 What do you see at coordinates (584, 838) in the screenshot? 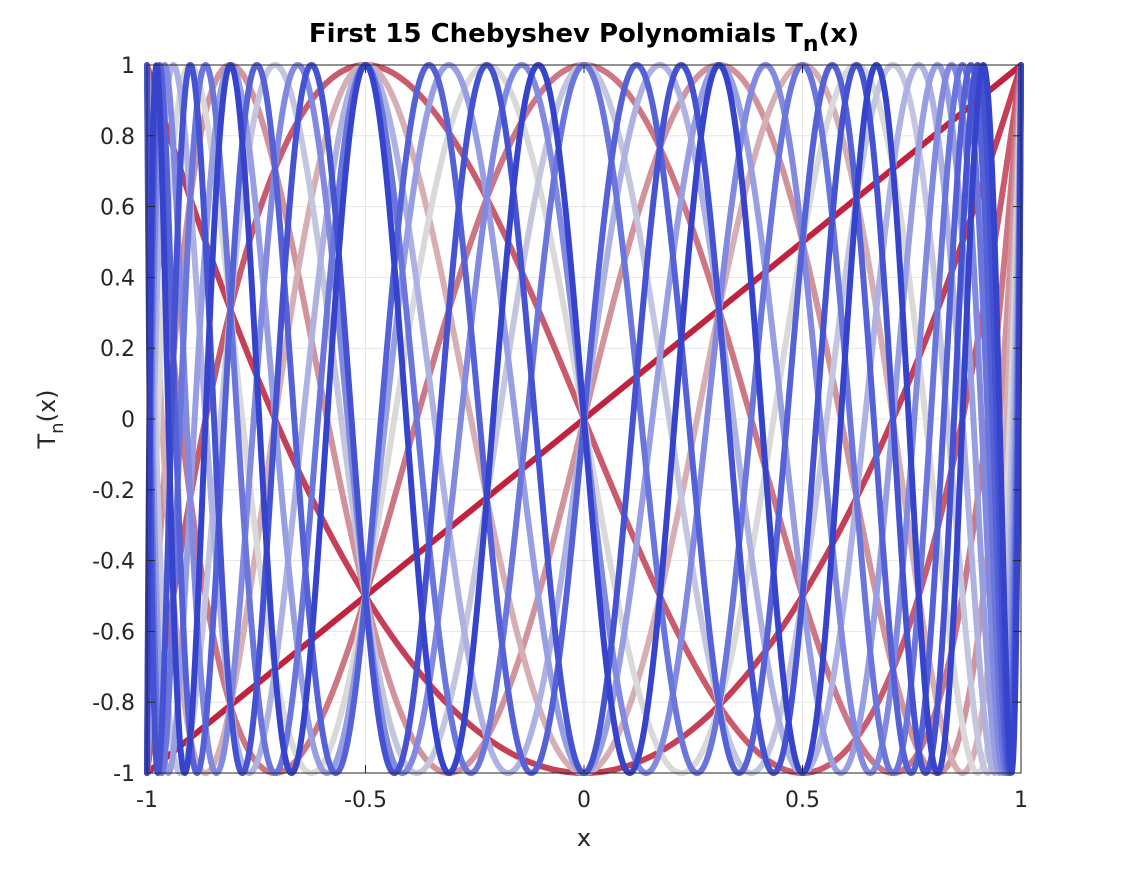
I see `x-axis-label: x` at bounding box center [584, 838].